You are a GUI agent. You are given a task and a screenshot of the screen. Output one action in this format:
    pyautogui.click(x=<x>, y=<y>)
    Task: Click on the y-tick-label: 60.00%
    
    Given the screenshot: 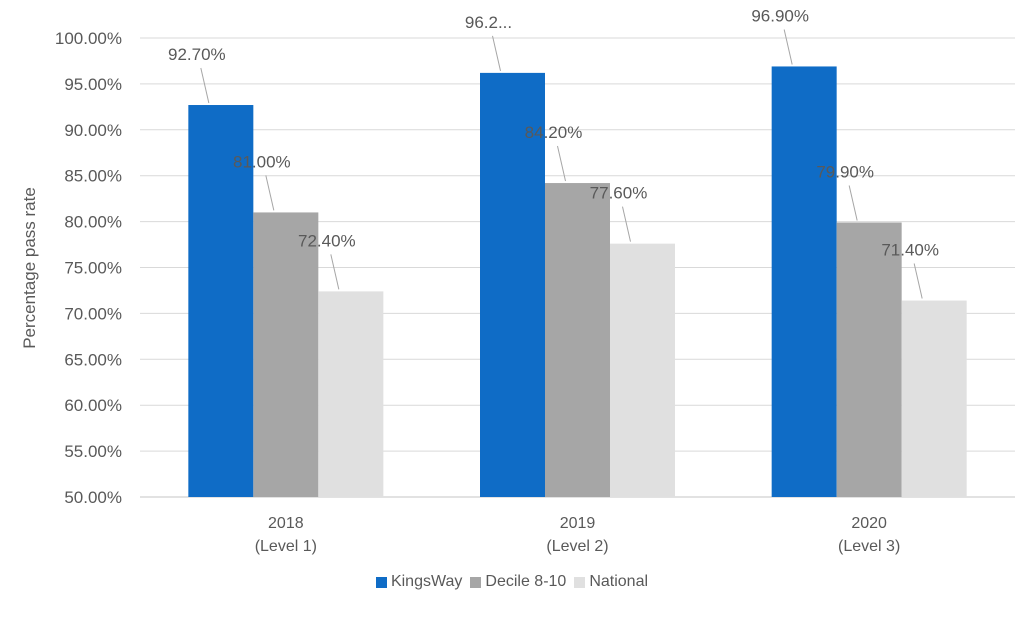 What is the action you would take?
    pyautogui.click(x=93, y=405)
    